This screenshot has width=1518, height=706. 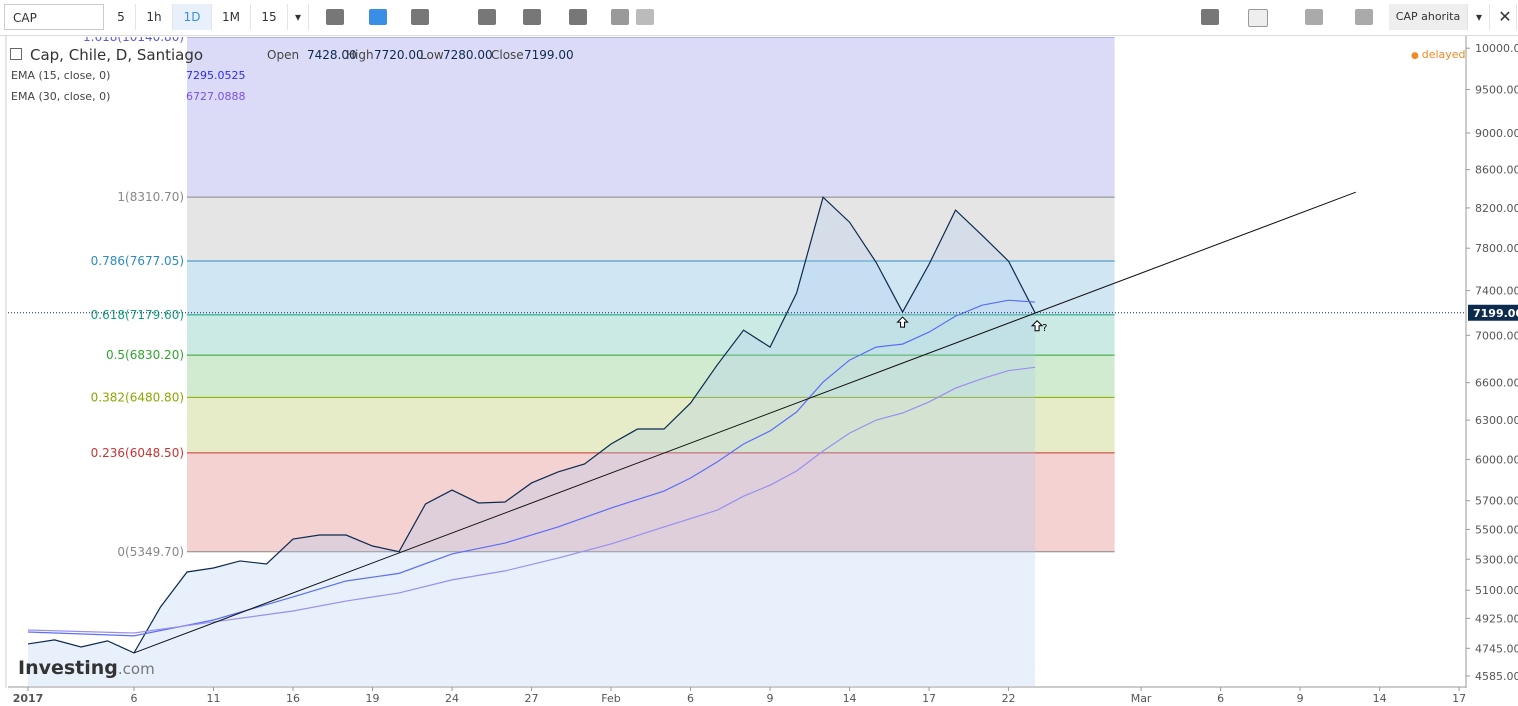 I want to click on interval-button: 1D, so click(x=192, y=17).